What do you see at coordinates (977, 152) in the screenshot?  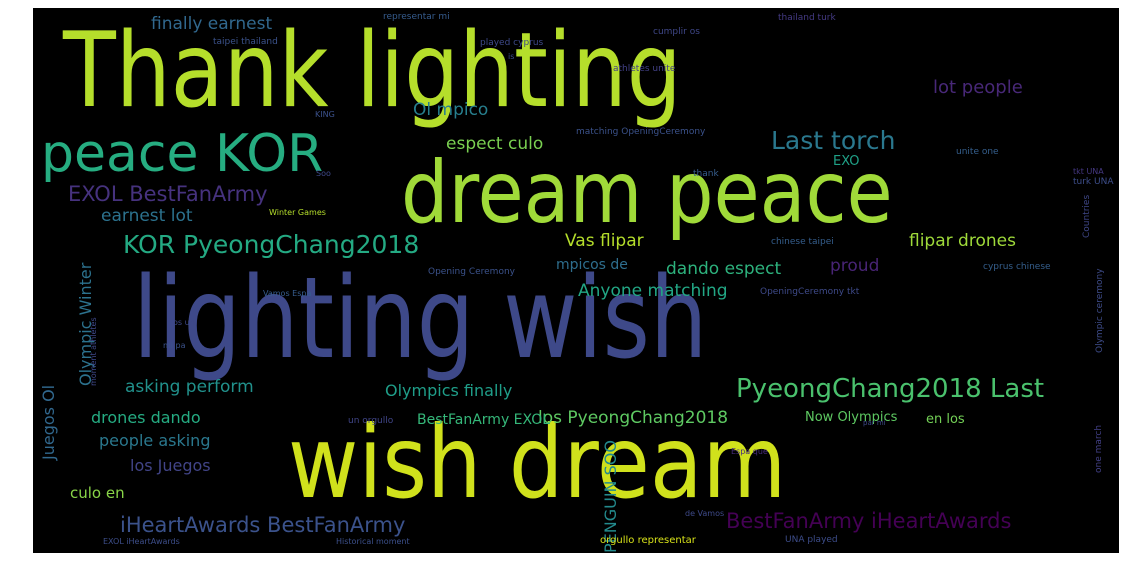 I see `word-unite-one: unite one` at bounding box center [977, 152].